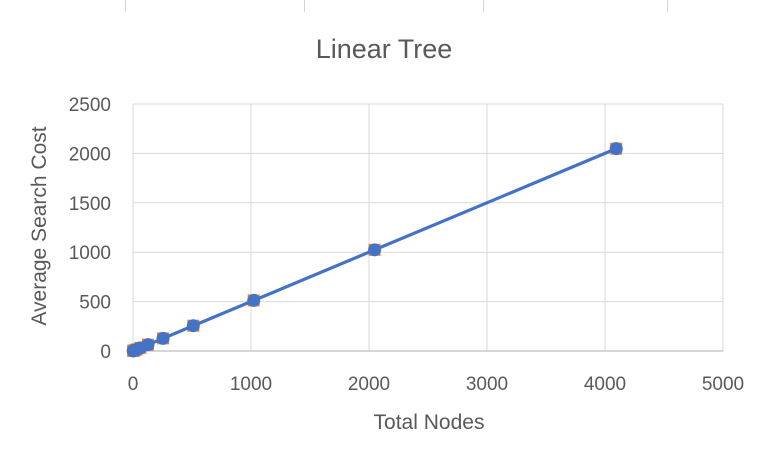  I want to click on y-axis-title: Average Search Cost, so click(39, 225).